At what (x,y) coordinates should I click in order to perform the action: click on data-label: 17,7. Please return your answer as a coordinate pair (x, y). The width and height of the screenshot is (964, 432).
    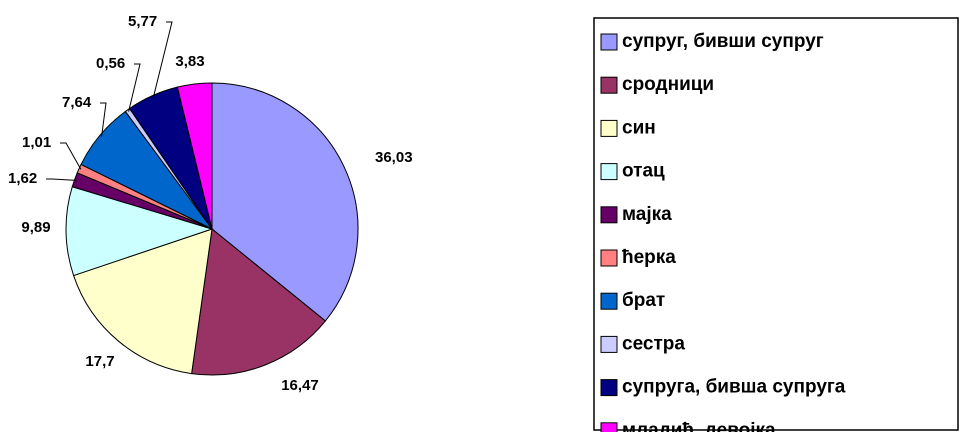
    Looking at the image, I should click on (99, 361).